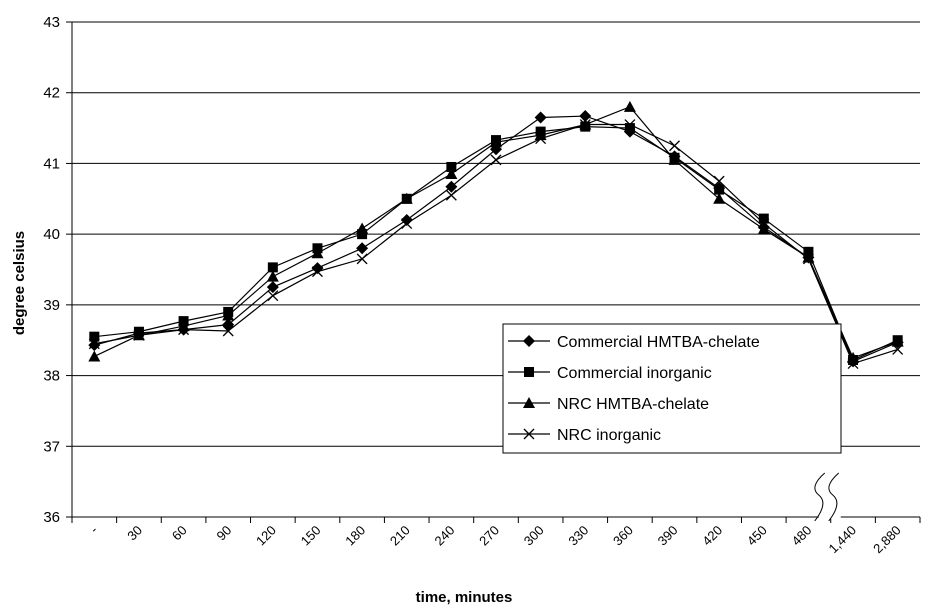 Image resolution: width=928 pixels, height=610 pixels. What do you see at coordinates (51, 376) in the screenshot?
I see `y-tick-label: 38` at bounding box center [51, 376].